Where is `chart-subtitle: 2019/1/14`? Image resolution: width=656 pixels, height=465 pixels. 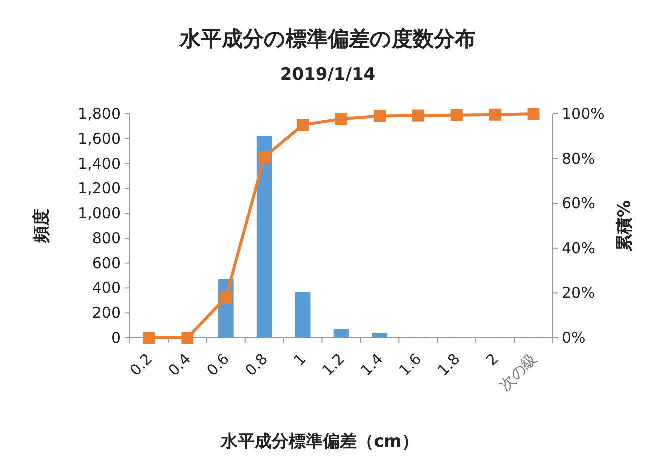
chart-subtitle: 2019/1/14 is located at coordinates (328, 75).